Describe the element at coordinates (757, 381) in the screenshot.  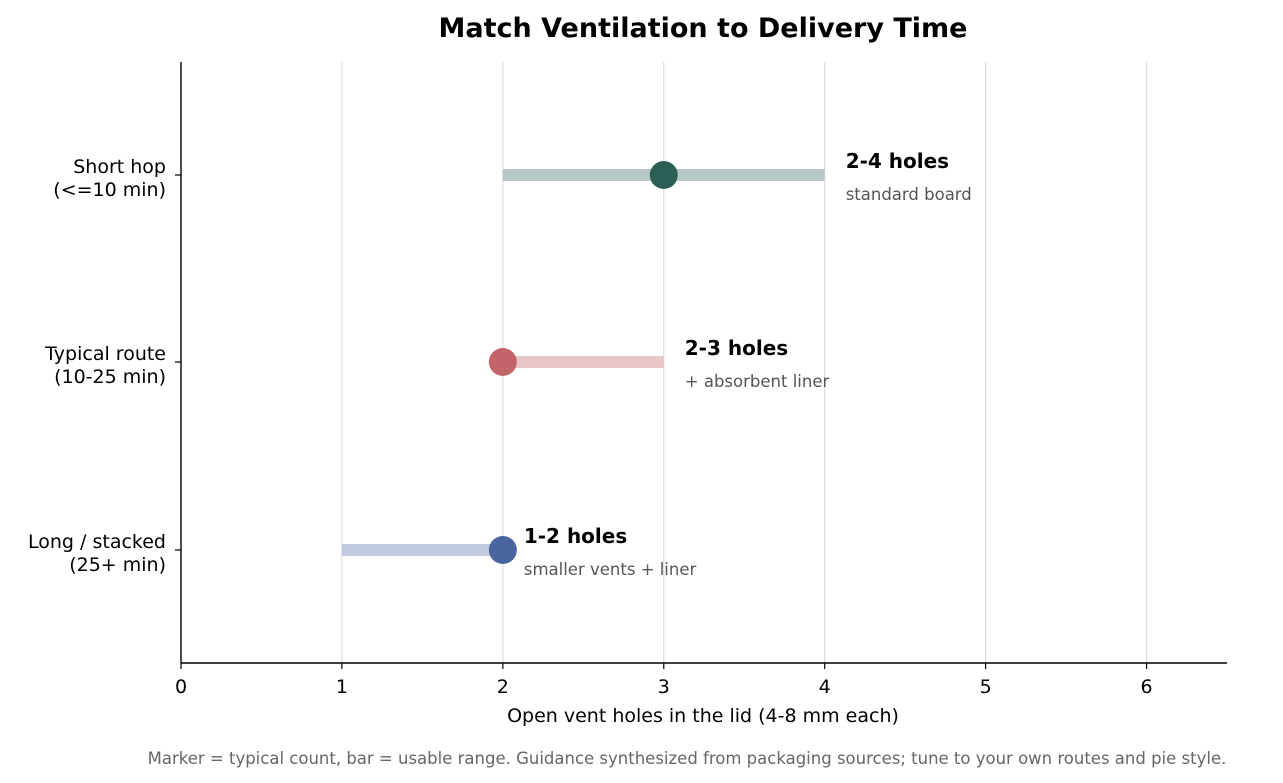
I see `range-note-1: + absorbent liner` at that location.